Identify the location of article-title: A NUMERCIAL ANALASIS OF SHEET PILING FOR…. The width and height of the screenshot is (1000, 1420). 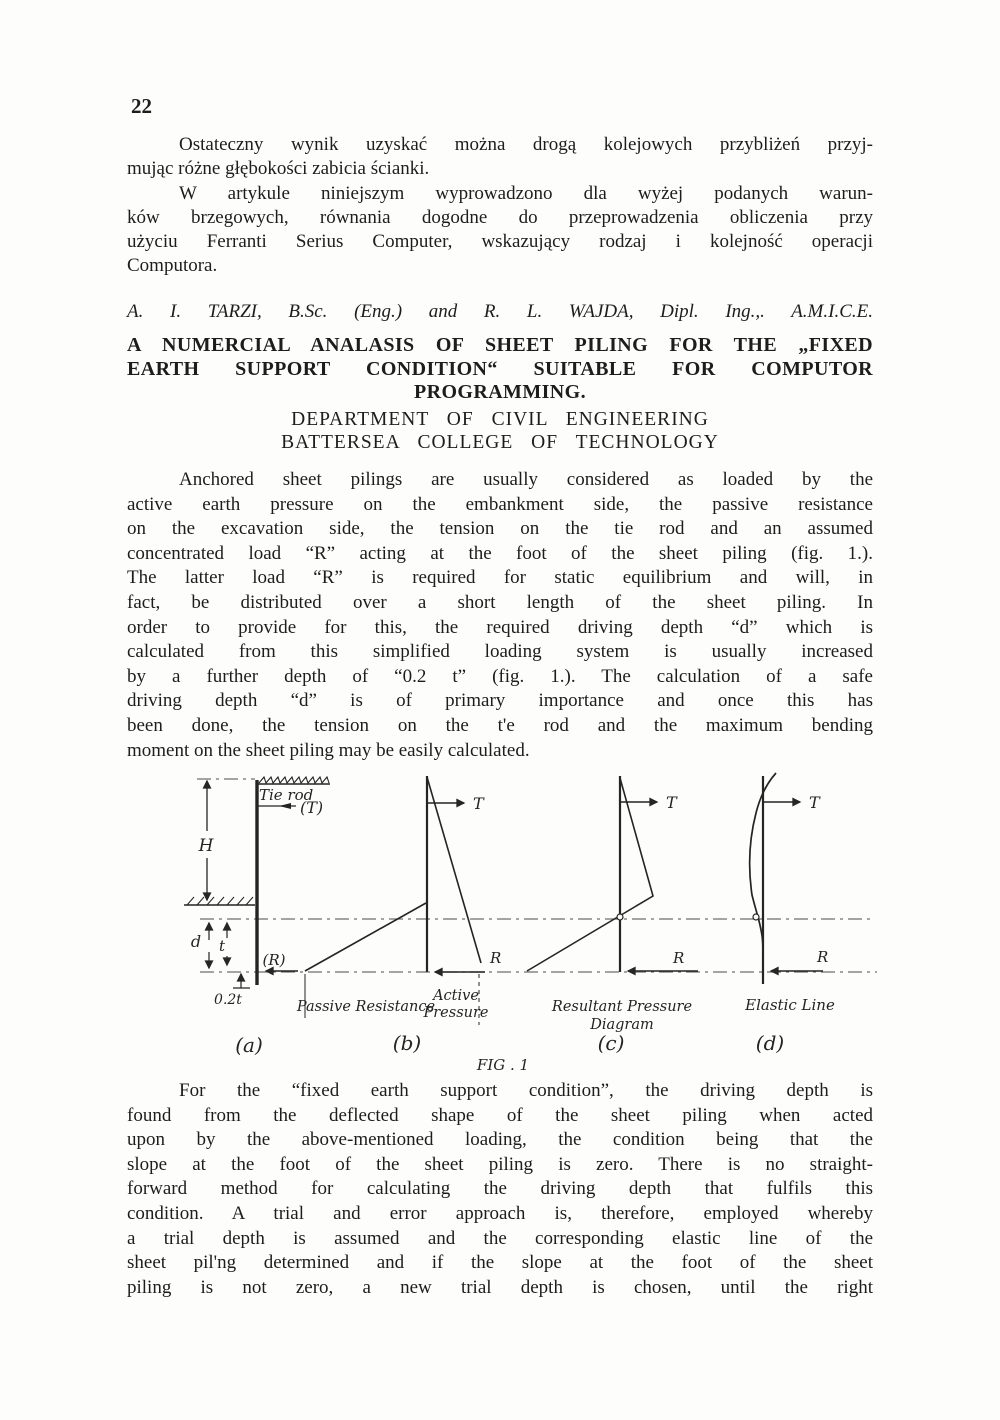
(500, 369).